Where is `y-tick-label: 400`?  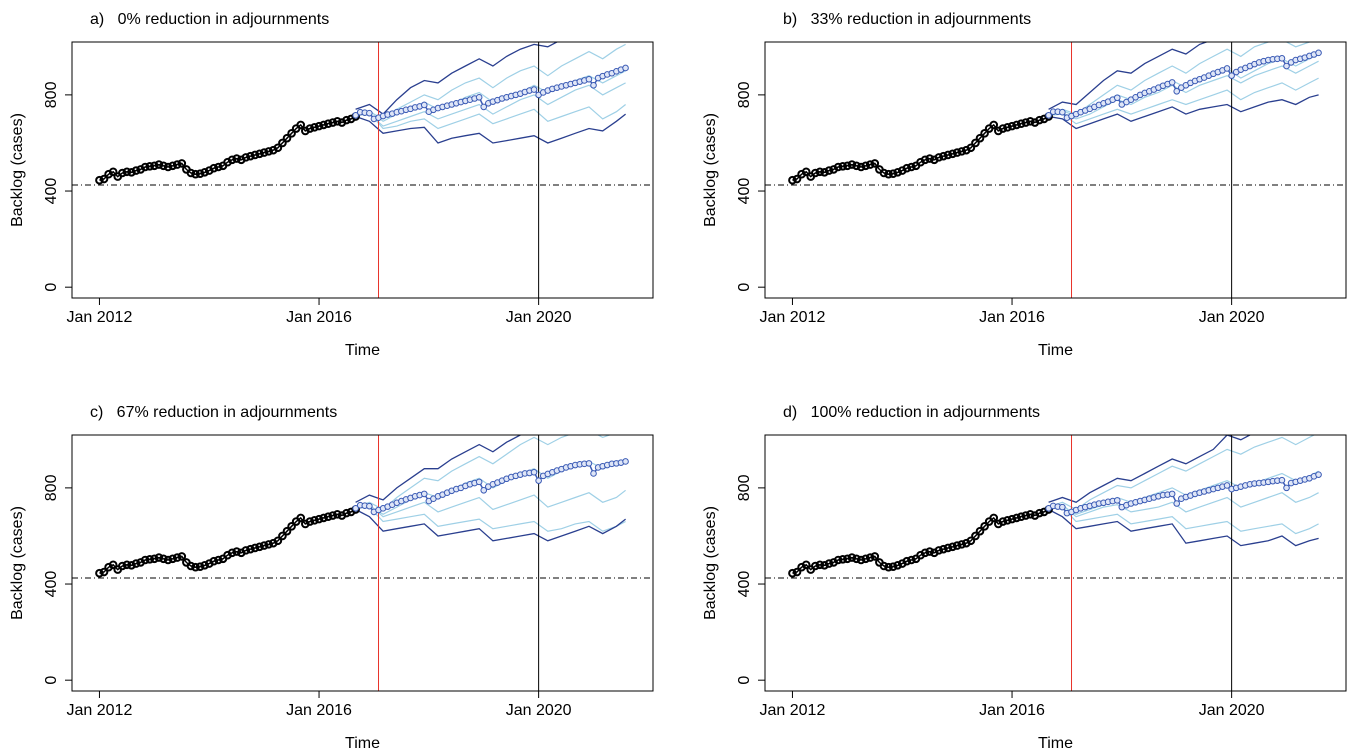
y-tick-label: 400 is located at coordinates (51, 191).